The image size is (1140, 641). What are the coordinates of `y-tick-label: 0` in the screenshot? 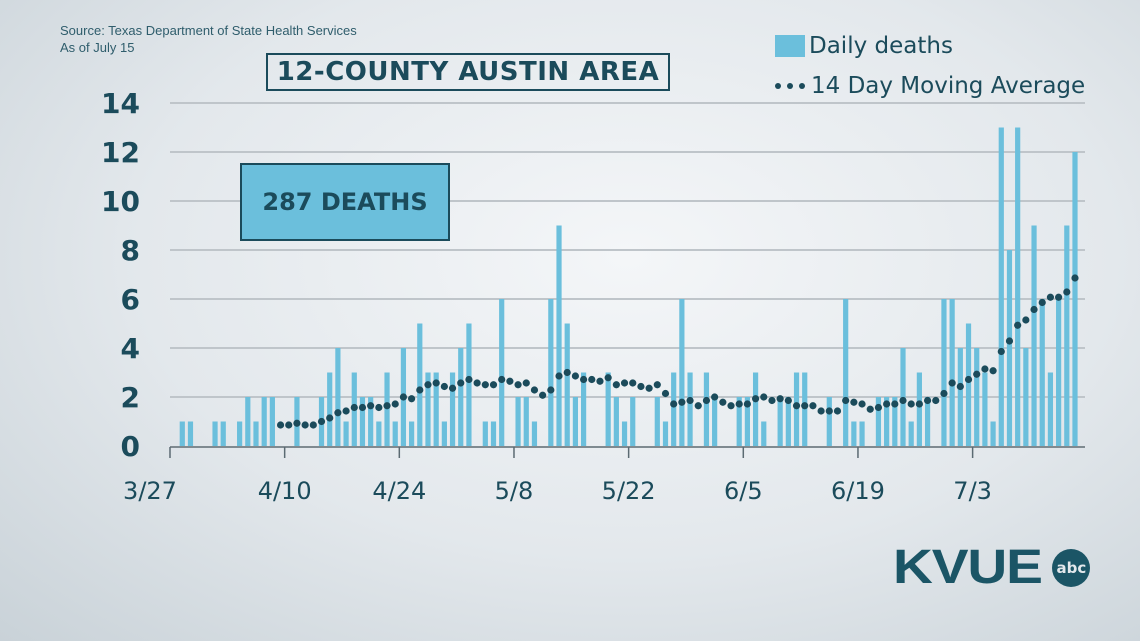 It's located at (130, 446).